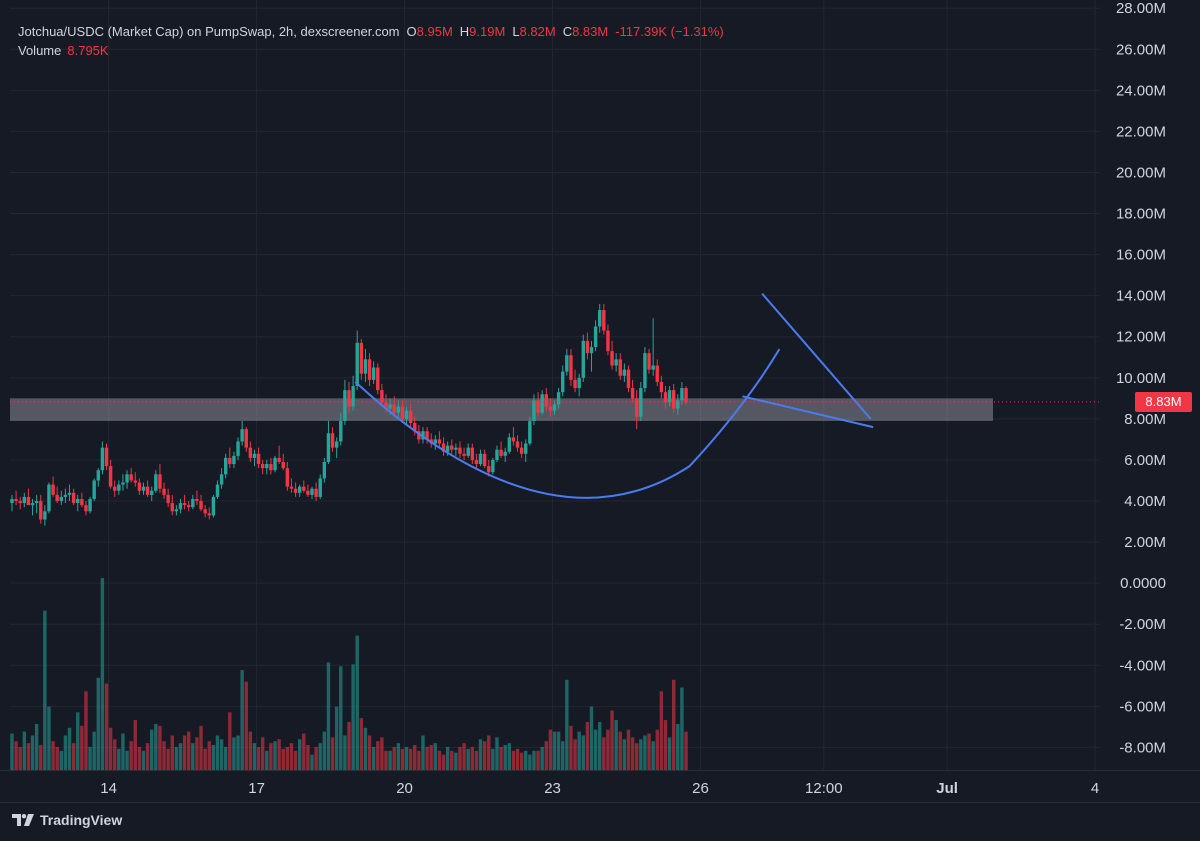 The image size is (1200, 841). I want to click on tradingview-brand: TradingView, so click(81, 820).